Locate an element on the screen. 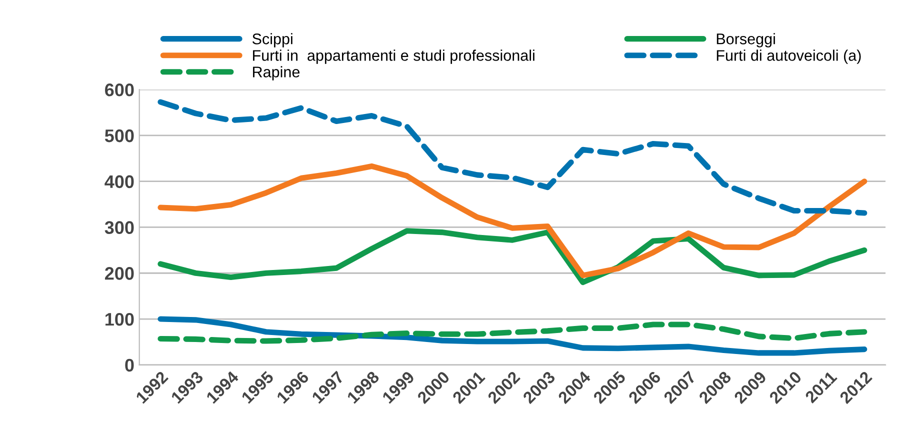 This screenshot has width=899, height=437. legend-label: Rapine is located at coordinates (276, 73).